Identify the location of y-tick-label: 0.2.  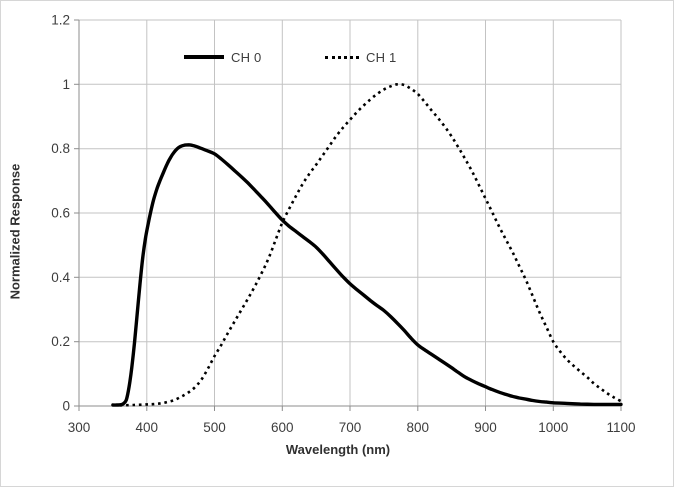
(60, 341).